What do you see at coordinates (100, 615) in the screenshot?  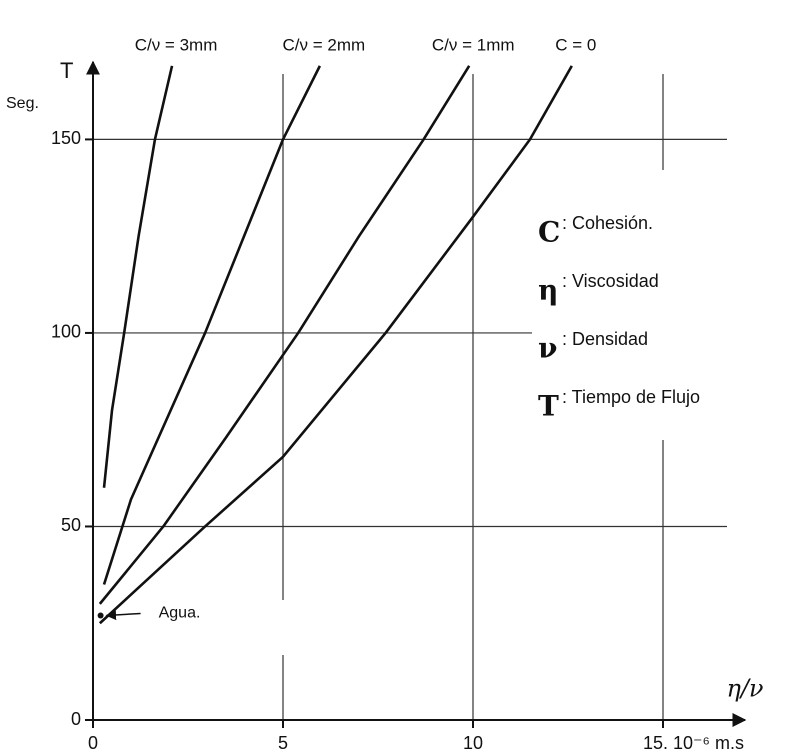 I see `point` at bounding box center [100, 615].